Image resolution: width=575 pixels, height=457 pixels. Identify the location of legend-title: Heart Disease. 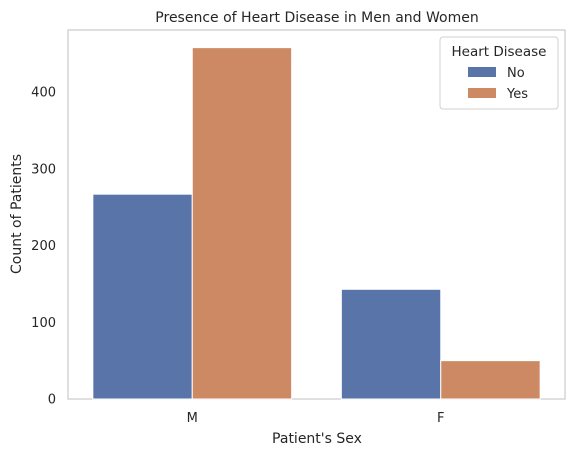
(499, 52).